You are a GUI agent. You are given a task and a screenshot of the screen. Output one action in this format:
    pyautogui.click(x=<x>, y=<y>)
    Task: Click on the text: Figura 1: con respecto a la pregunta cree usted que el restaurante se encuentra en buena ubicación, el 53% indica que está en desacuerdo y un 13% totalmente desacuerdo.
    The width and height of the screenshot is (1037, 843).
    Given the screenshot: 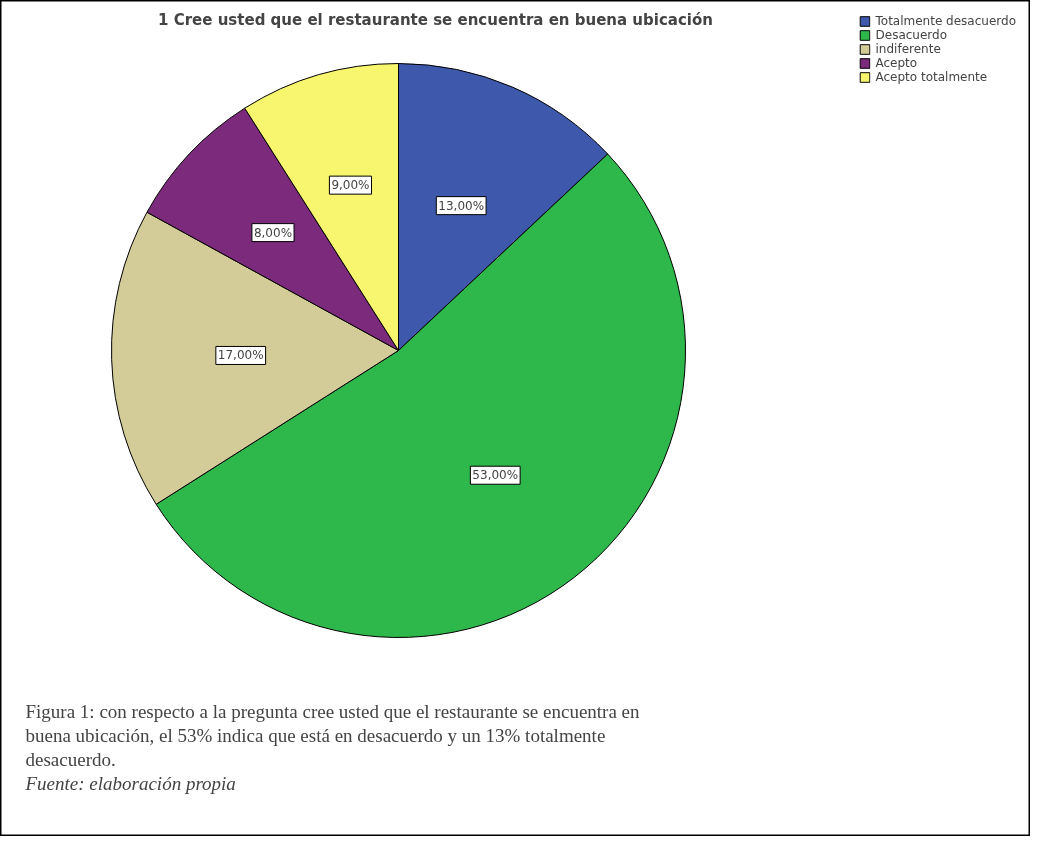 What is the action you would take?
    pyautogui.click(x=333, y=735)
    